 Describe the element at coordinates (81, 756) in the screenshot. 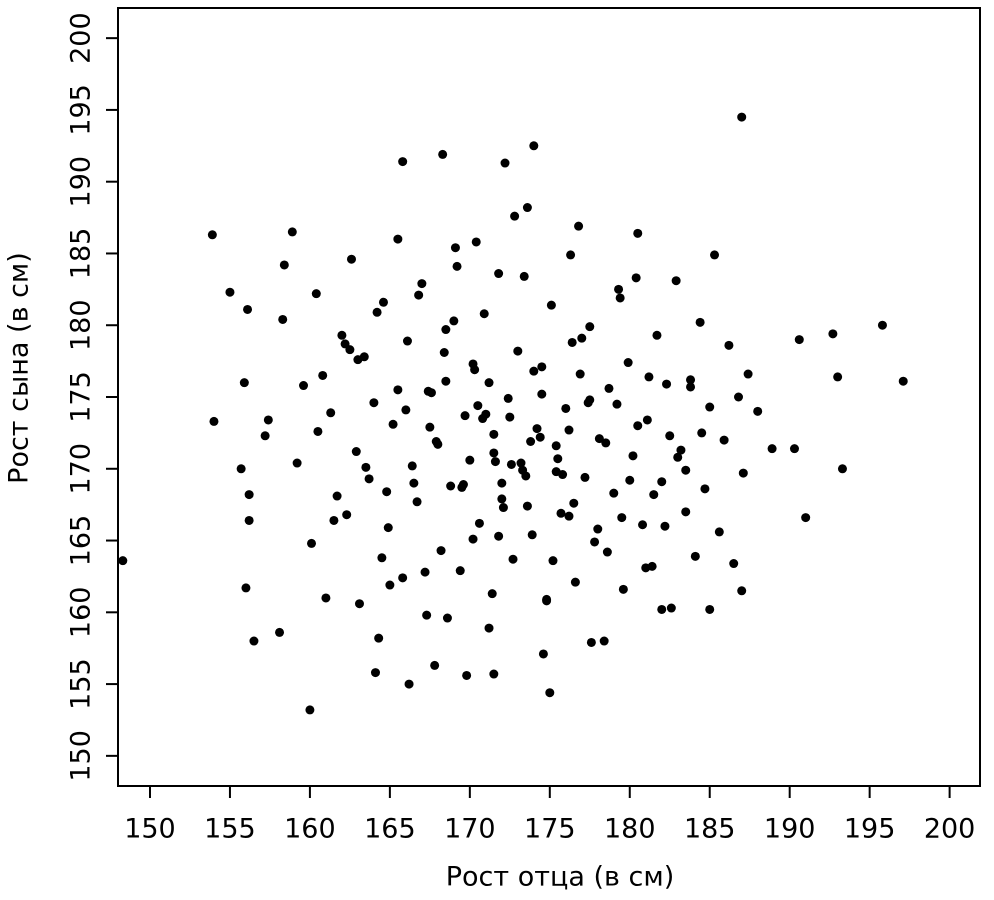

I see `y-tick-label: 150` at that location.